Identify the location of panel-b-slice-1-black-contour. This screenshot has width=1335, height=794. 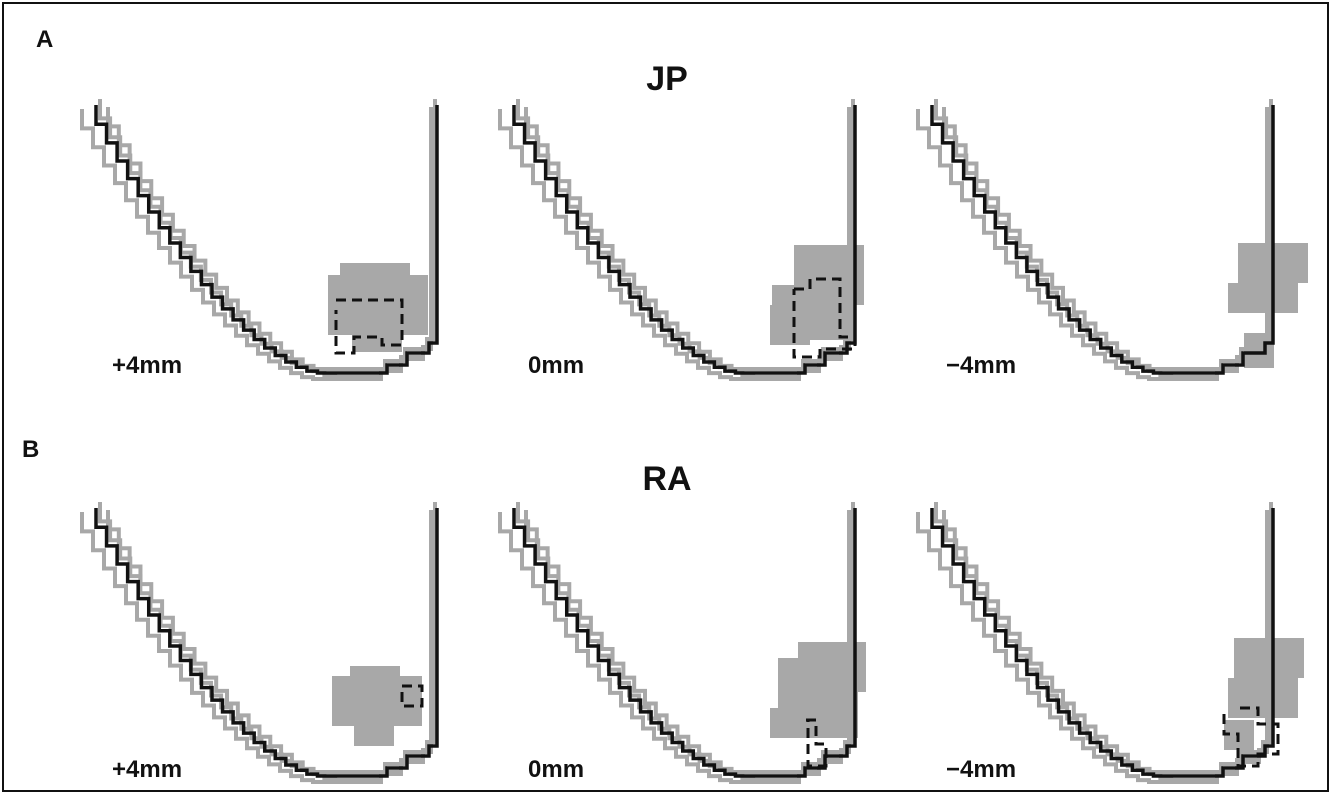
(266, 643).